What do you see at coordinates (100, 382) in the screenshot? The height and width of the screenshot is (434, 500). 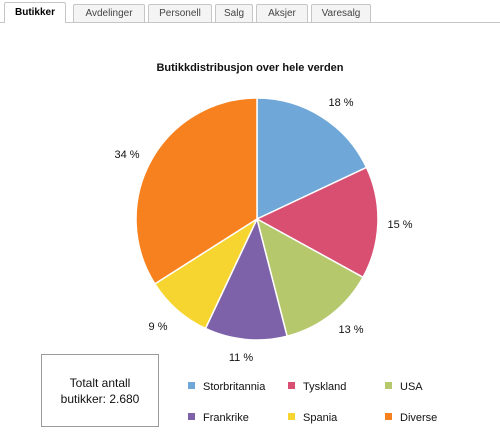 I see `total-stores-line-1: Totalt antall` at bounding box center [100, 382].